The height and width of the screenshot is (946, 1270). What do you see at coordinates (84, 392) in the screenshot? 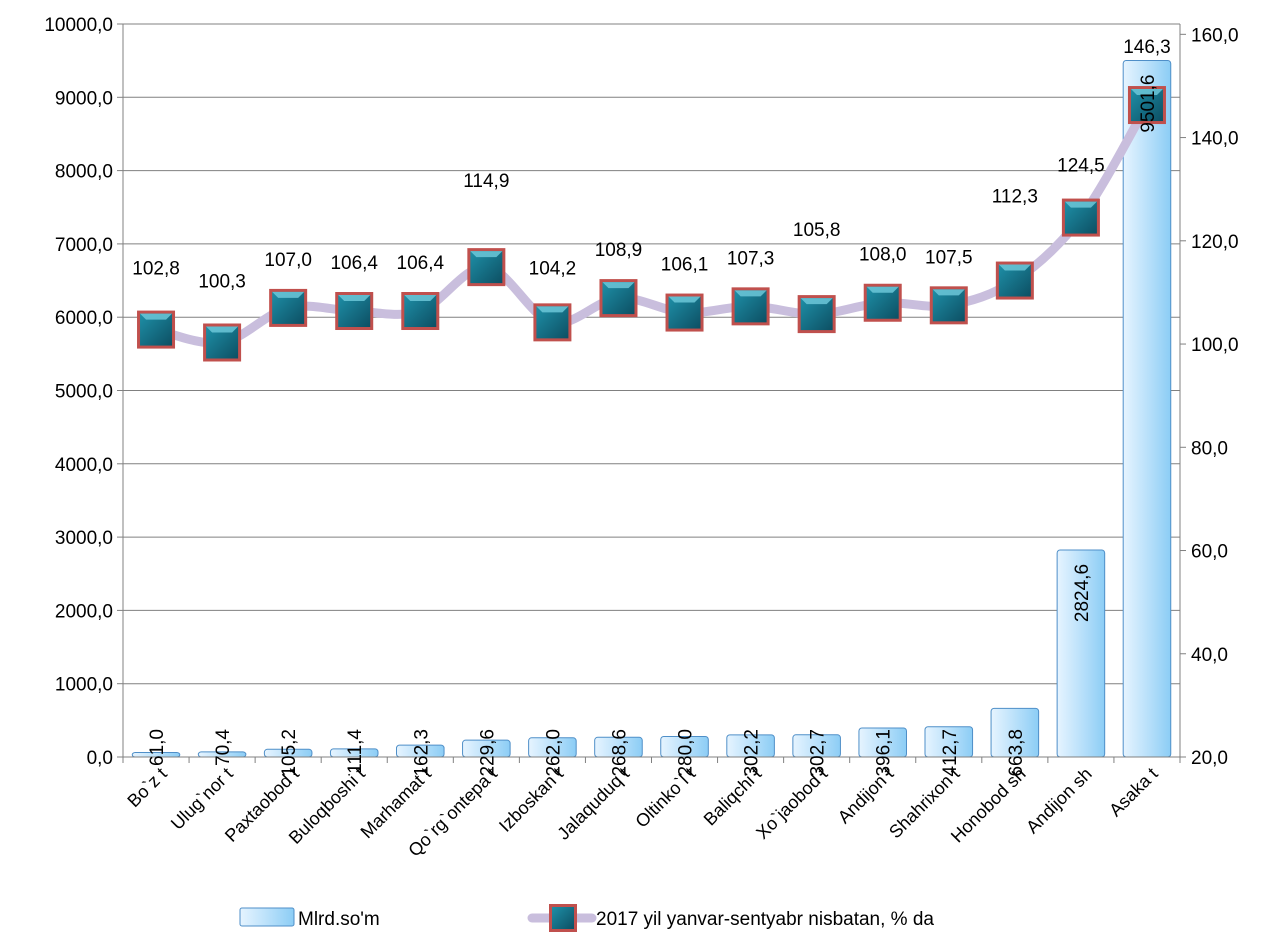
I see `y-left-tick-label: 5000,0` at bounding box center [84, 392].